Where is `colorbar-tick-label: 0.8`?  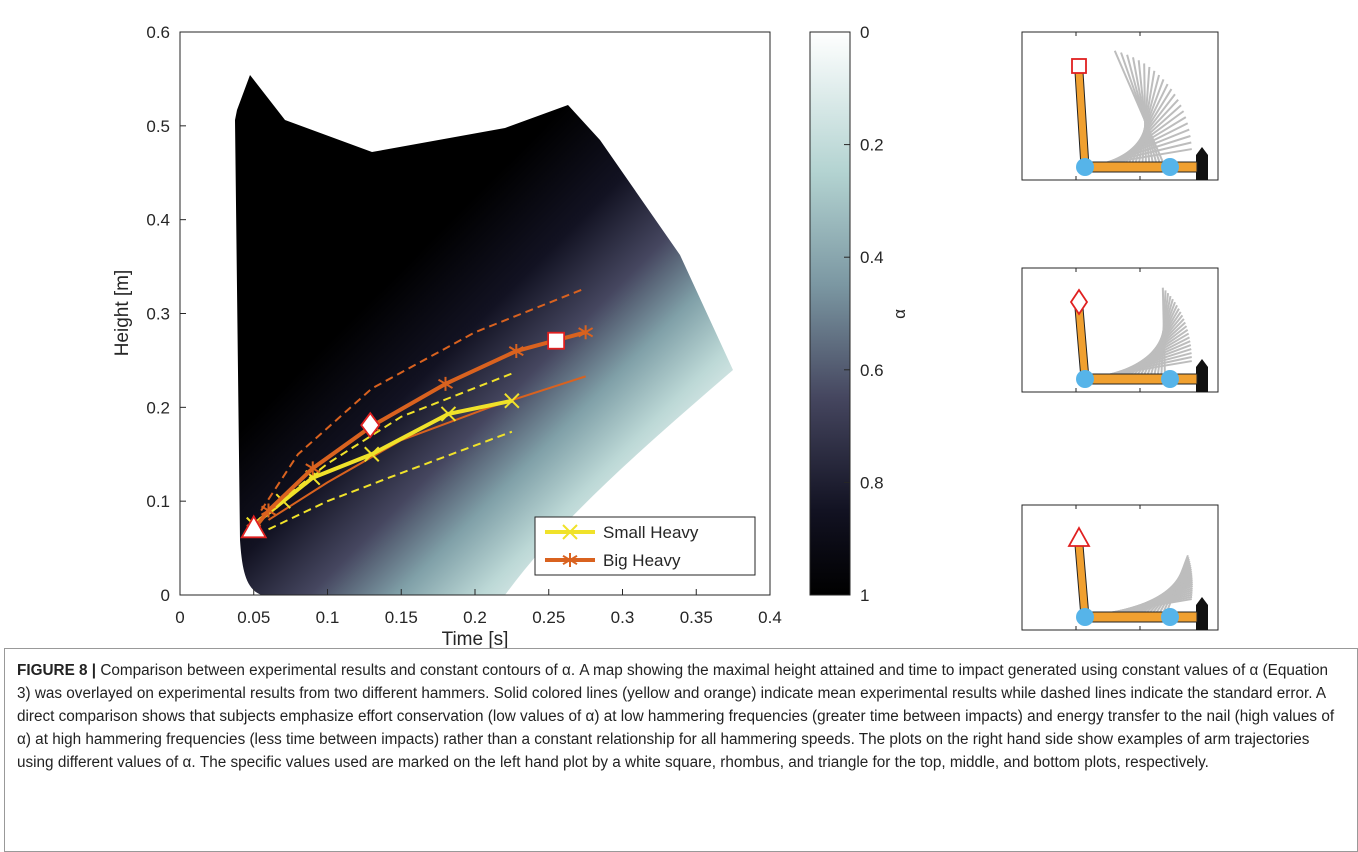
colorbar-tick-label: 0.8 is located at coordinates (872, 482).